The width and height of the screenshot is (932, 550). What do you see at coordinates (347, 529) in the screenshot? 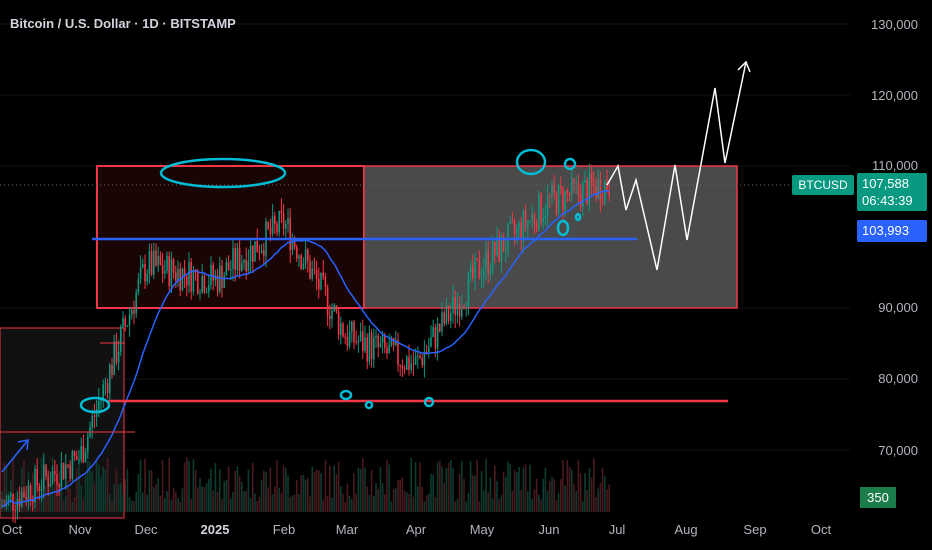
I see `time-label-mar: Mar` at bounding box center [347, 529].